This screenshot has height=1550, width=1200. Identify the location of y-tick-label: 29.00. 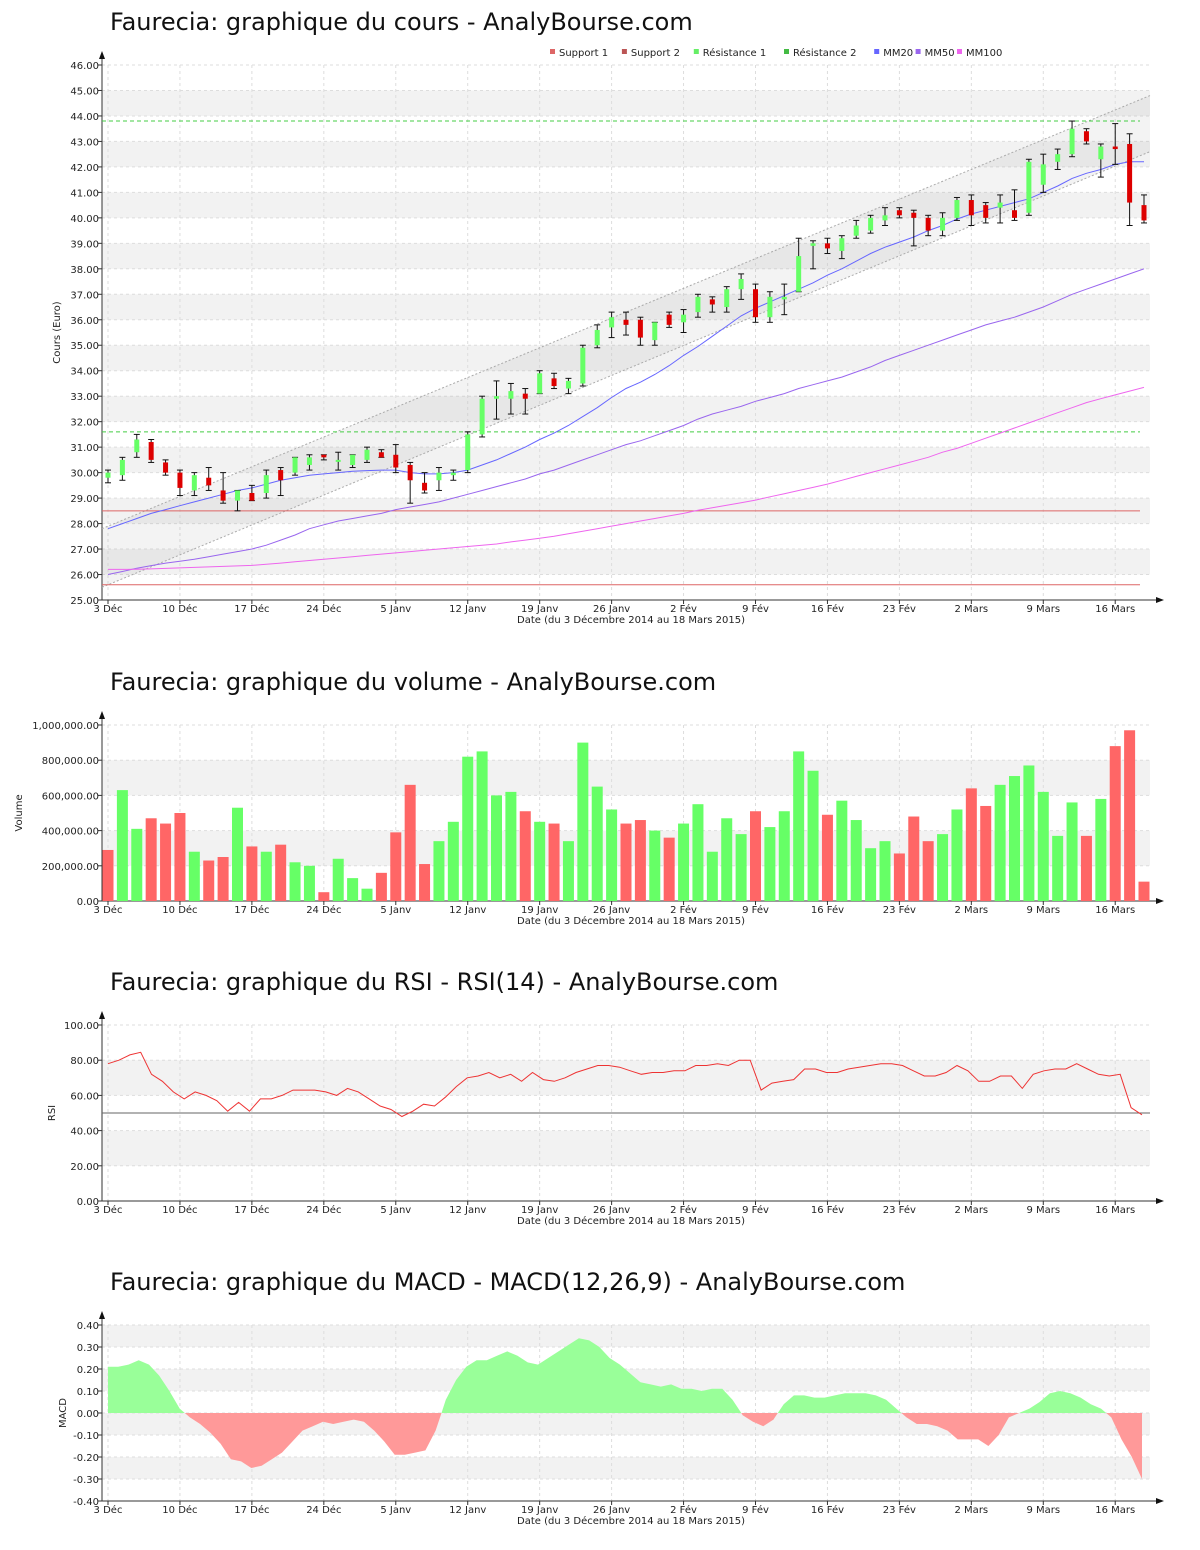
(84, 499).